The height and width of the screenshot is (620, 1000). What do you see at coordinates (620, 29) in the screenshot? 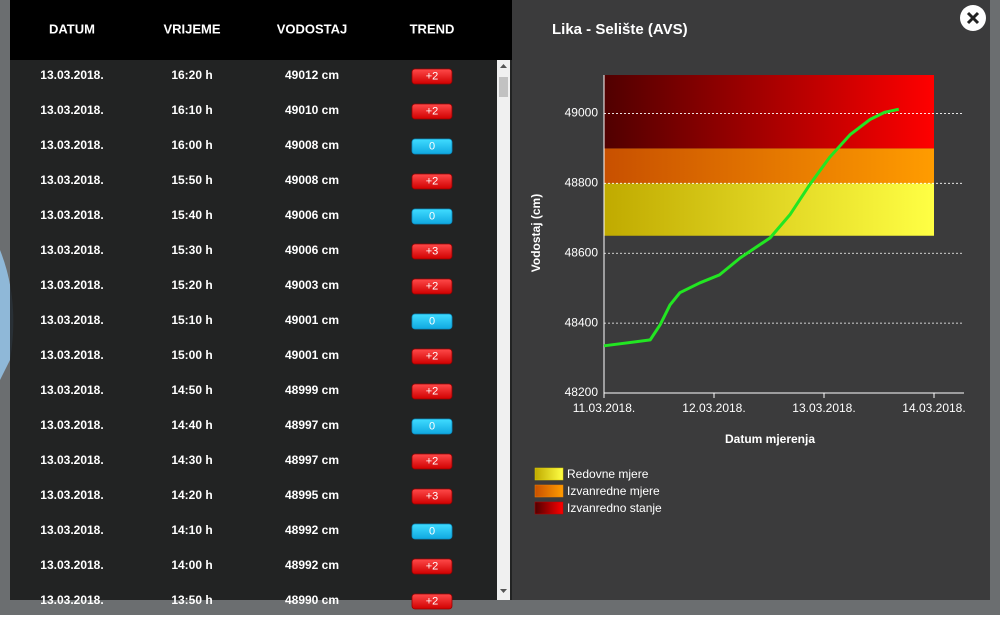
I see `chart-title: Lika - Selište (AVS)` at bounding box center [620, 29].